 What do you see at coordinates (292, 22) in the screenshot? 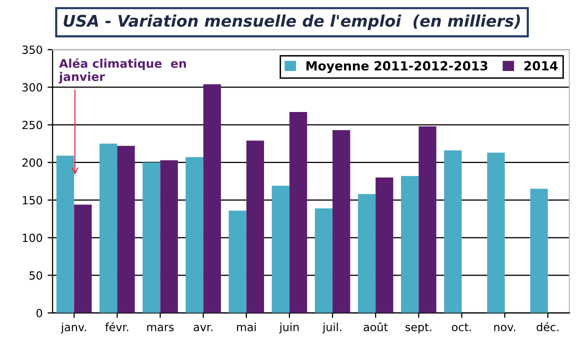
I see `chart-title: USA - Variation mensuelle de l'emploi (en milliers)` at bounding box center [292, 22].